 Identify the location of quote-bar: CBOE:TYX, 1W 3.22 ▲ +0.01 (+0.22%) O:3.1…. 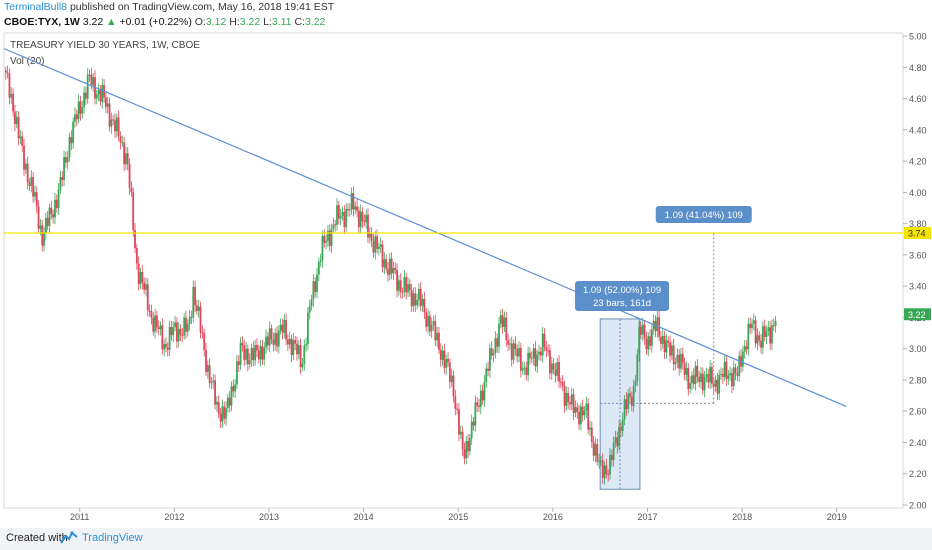
(466, 22).